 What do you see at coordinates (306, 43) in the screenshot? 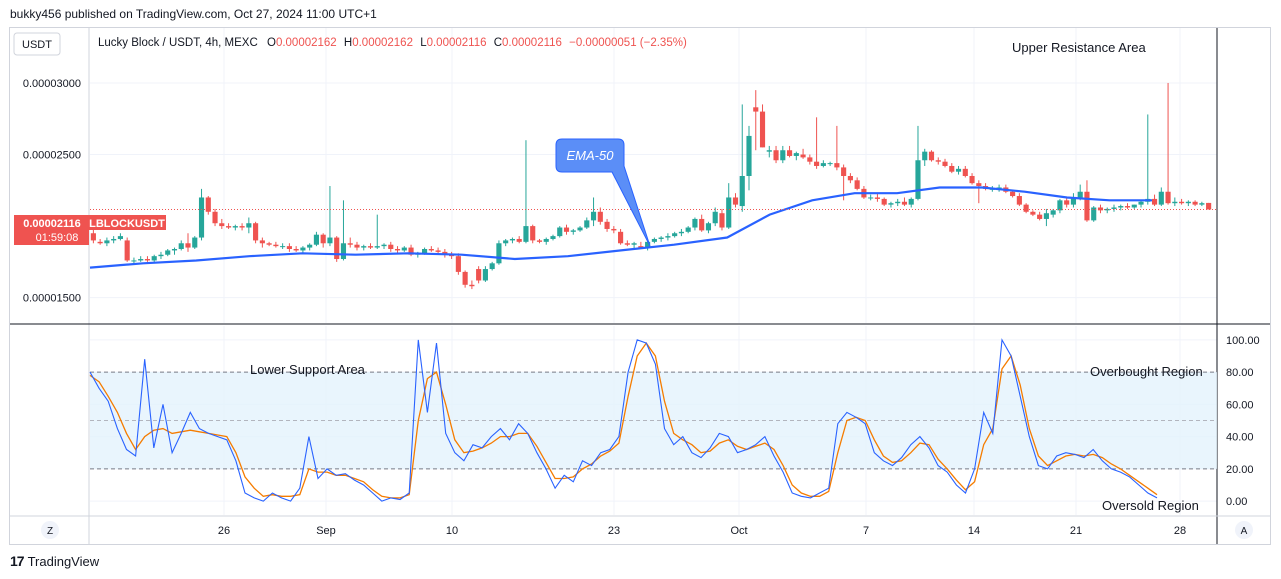
I see `legend-o-value: 0.00002162` at bounding box center [306, 43].